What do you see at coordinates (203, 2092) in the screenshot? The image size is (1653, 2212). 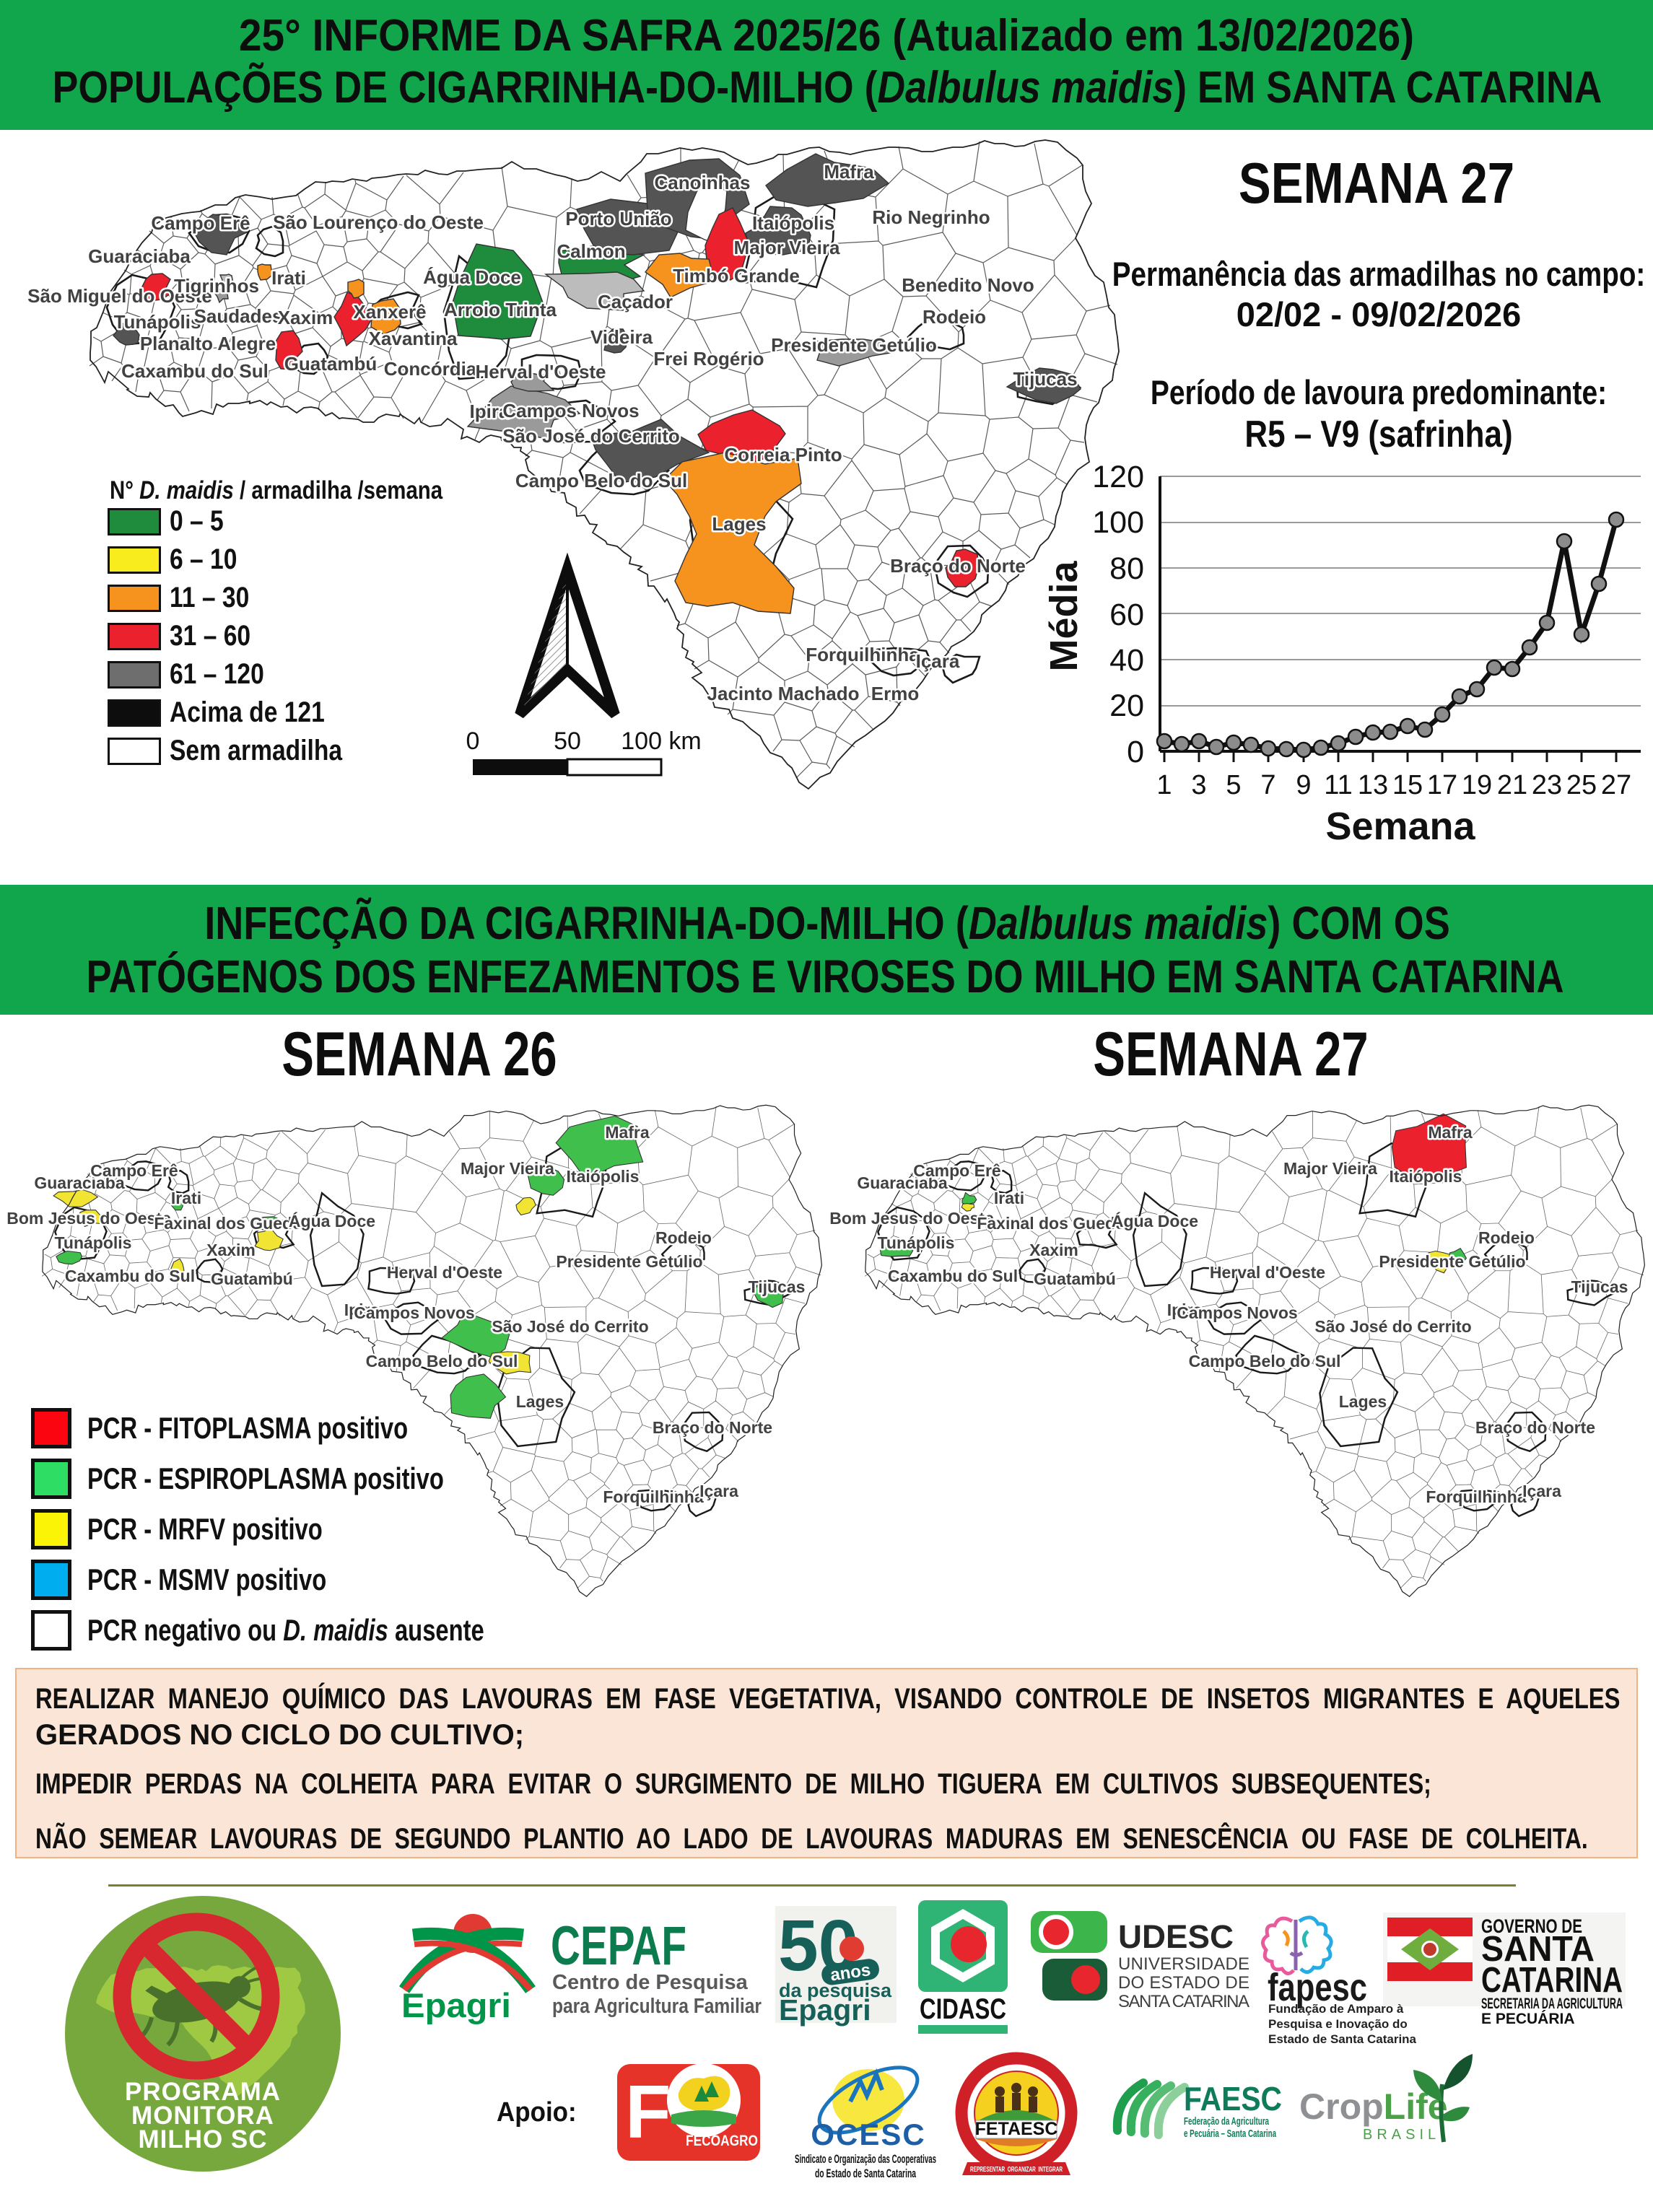 I see `svg-text: PROGRAMA` at bounding box center [203, 2092].